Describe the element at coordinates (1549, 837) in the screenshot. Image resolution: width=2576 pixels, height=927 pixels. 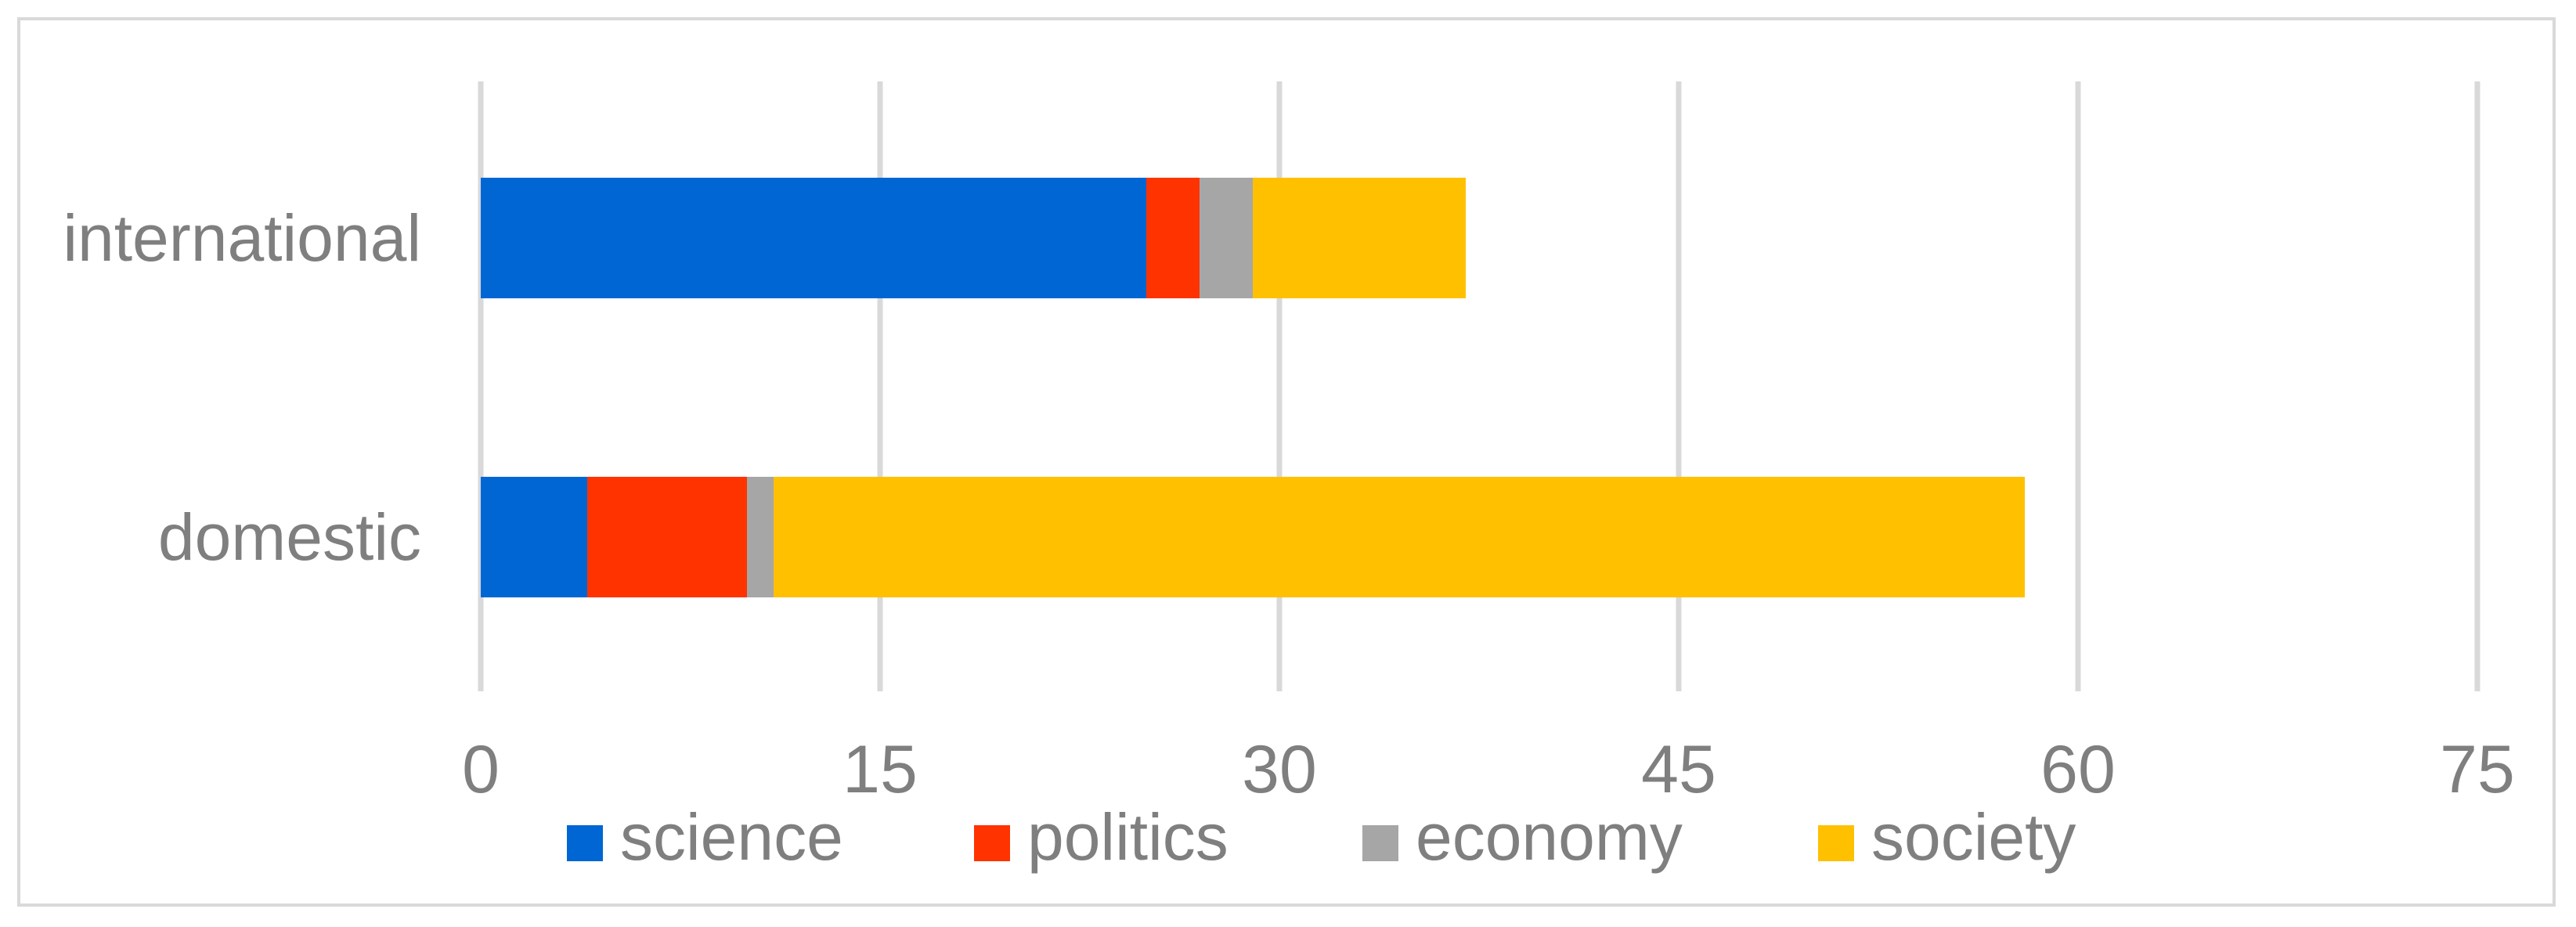
I see `legend-label-economy: economy` at that location.